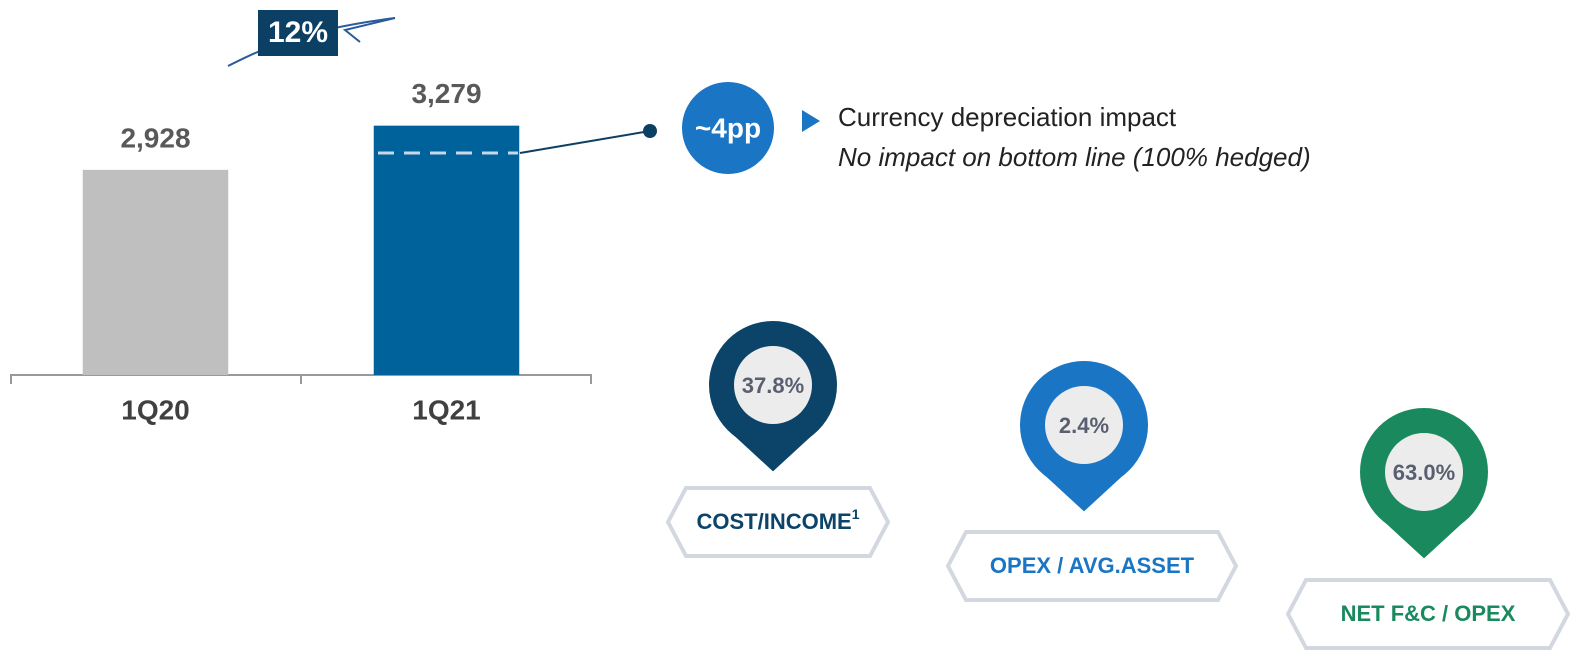 The height and width of the screenshot is (658, 1581). I want to click on growth-badge, so click(298, 33).